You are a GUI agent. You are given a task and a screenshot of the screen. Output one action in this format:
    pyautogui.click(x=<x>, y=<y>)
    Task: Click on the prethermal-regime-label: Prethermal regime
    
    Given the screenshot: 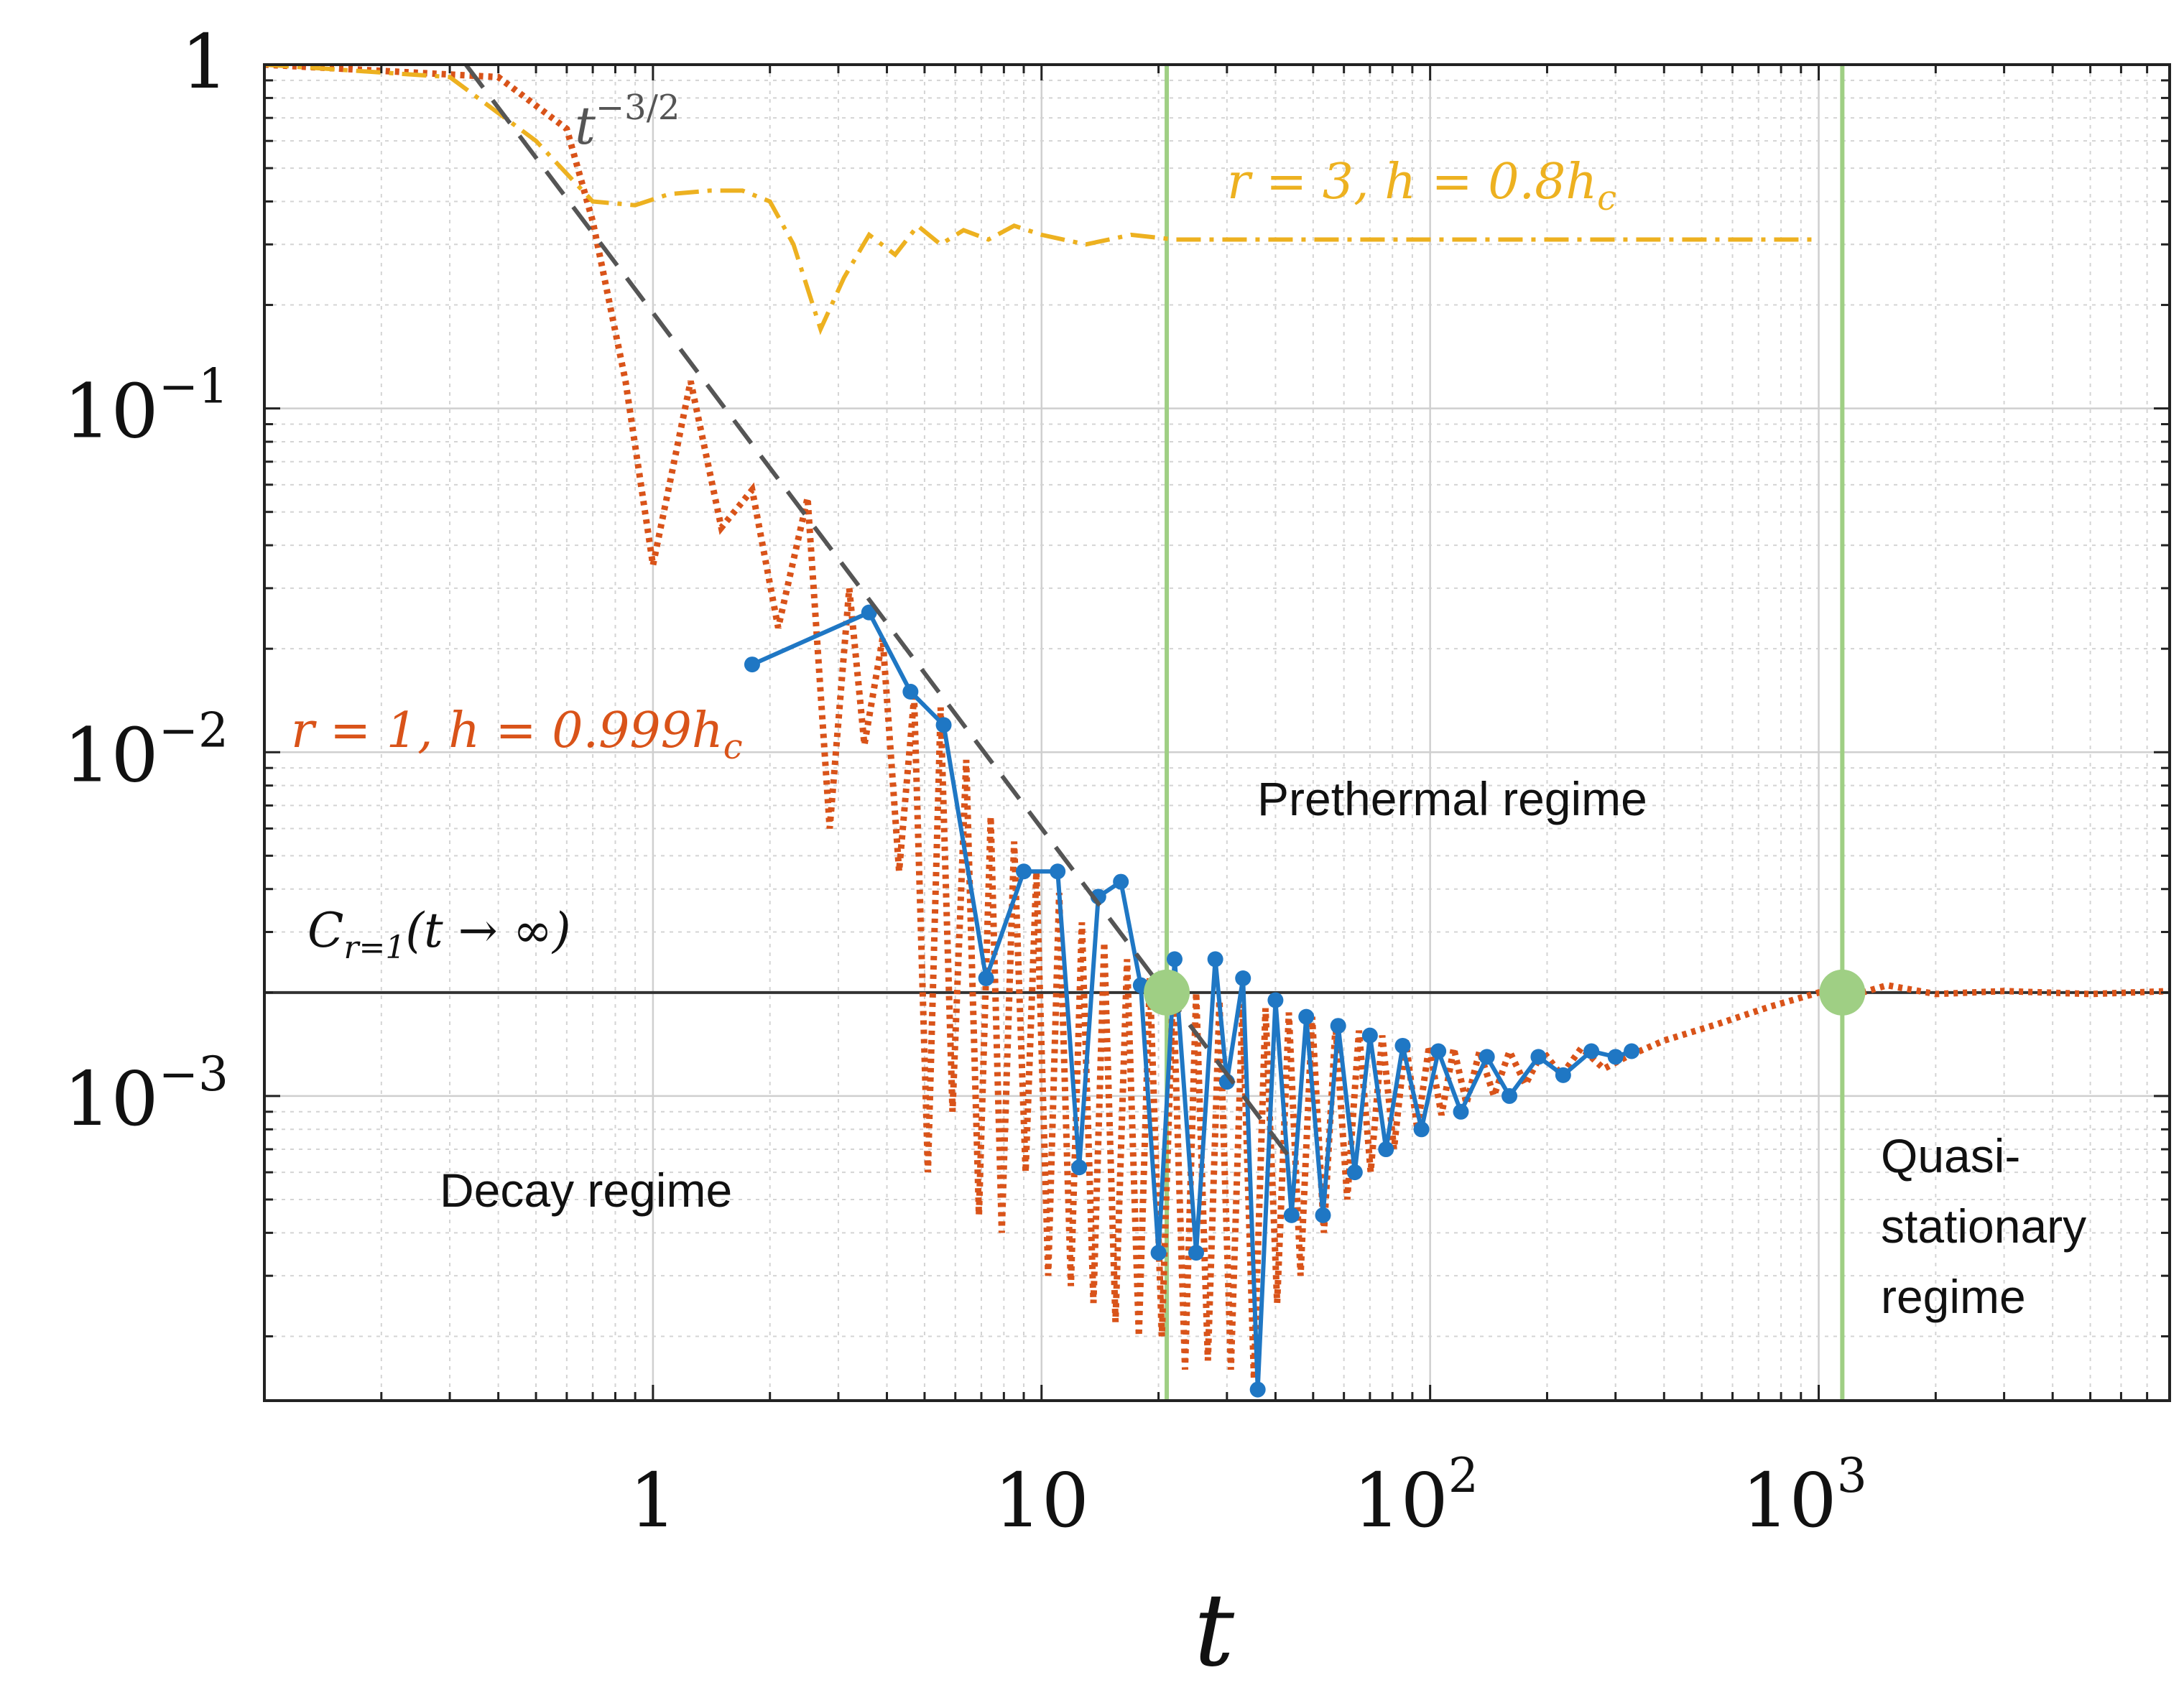 What is the action you would take?
    pyautogui.click(x=1452, y=798)
    